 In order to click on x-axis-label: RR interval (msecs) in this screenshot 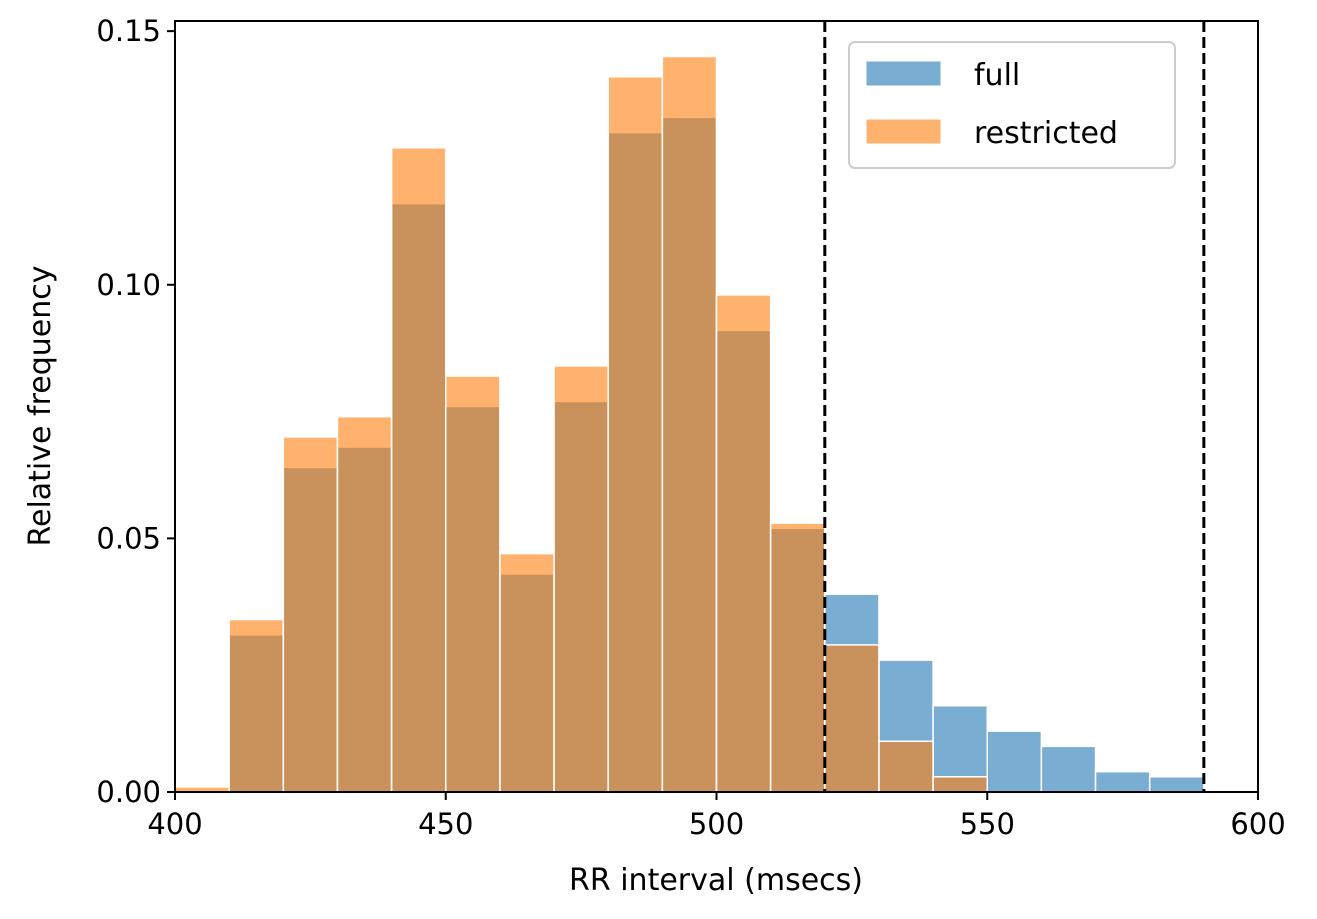, I will do `click(716, 880)`.